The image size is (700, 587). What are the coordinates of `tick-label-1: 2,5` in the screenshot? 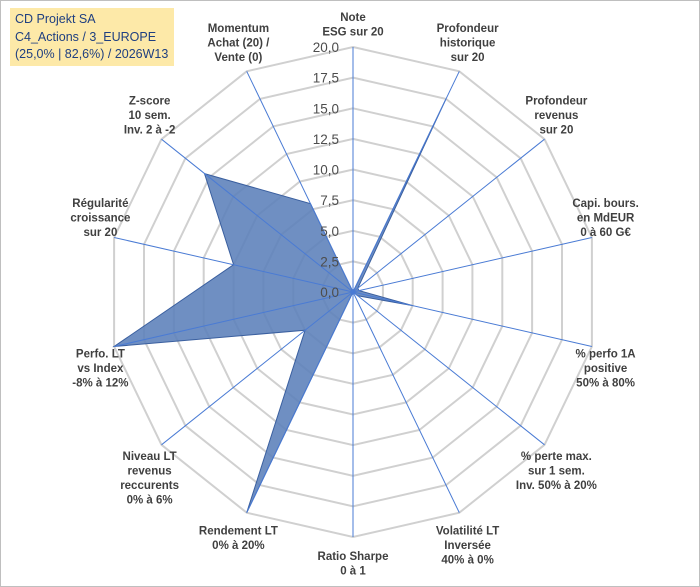 It's located at (329, 261).